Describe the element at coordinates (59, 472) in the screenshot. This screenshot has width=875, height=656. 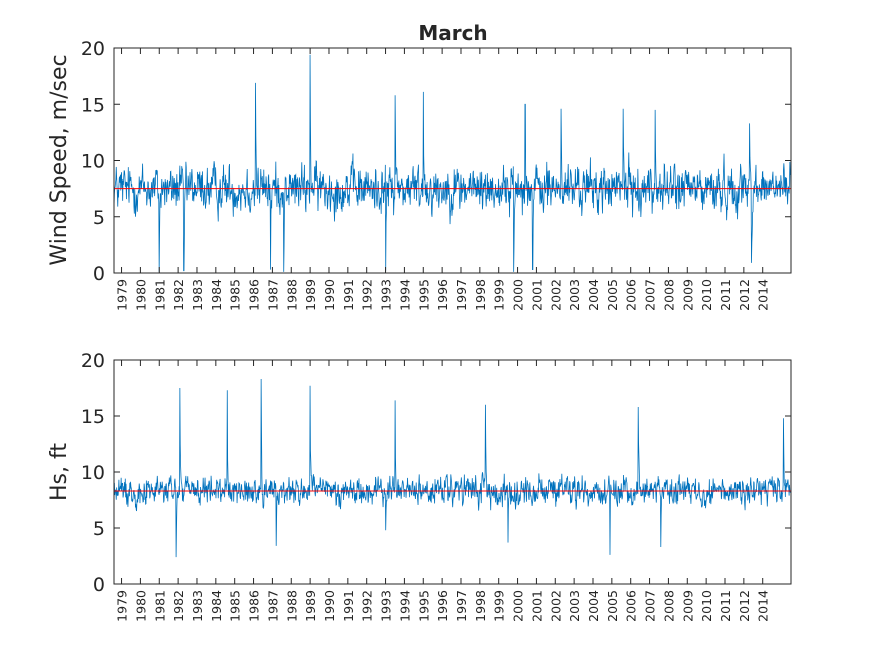
I see `y-axis-label: Hs, ft` at that location.